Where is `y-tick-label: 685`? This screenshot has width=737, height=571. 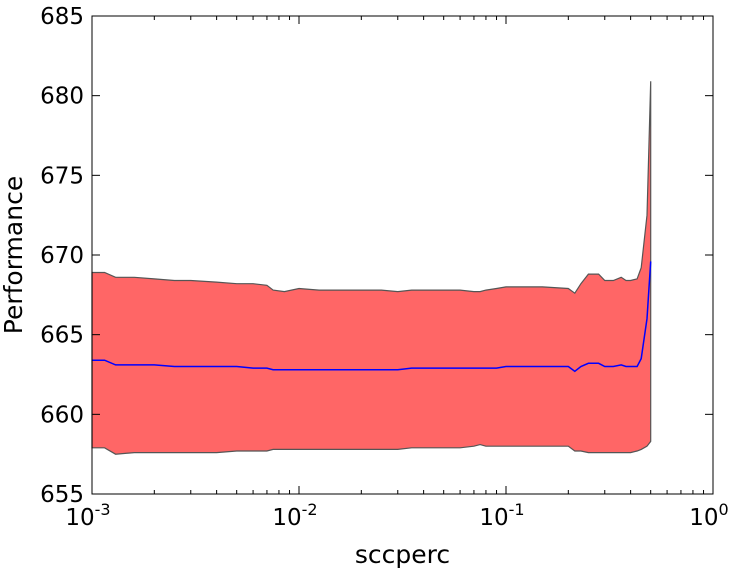
y-tick-label: 685 is located at coordinates (62, 17).